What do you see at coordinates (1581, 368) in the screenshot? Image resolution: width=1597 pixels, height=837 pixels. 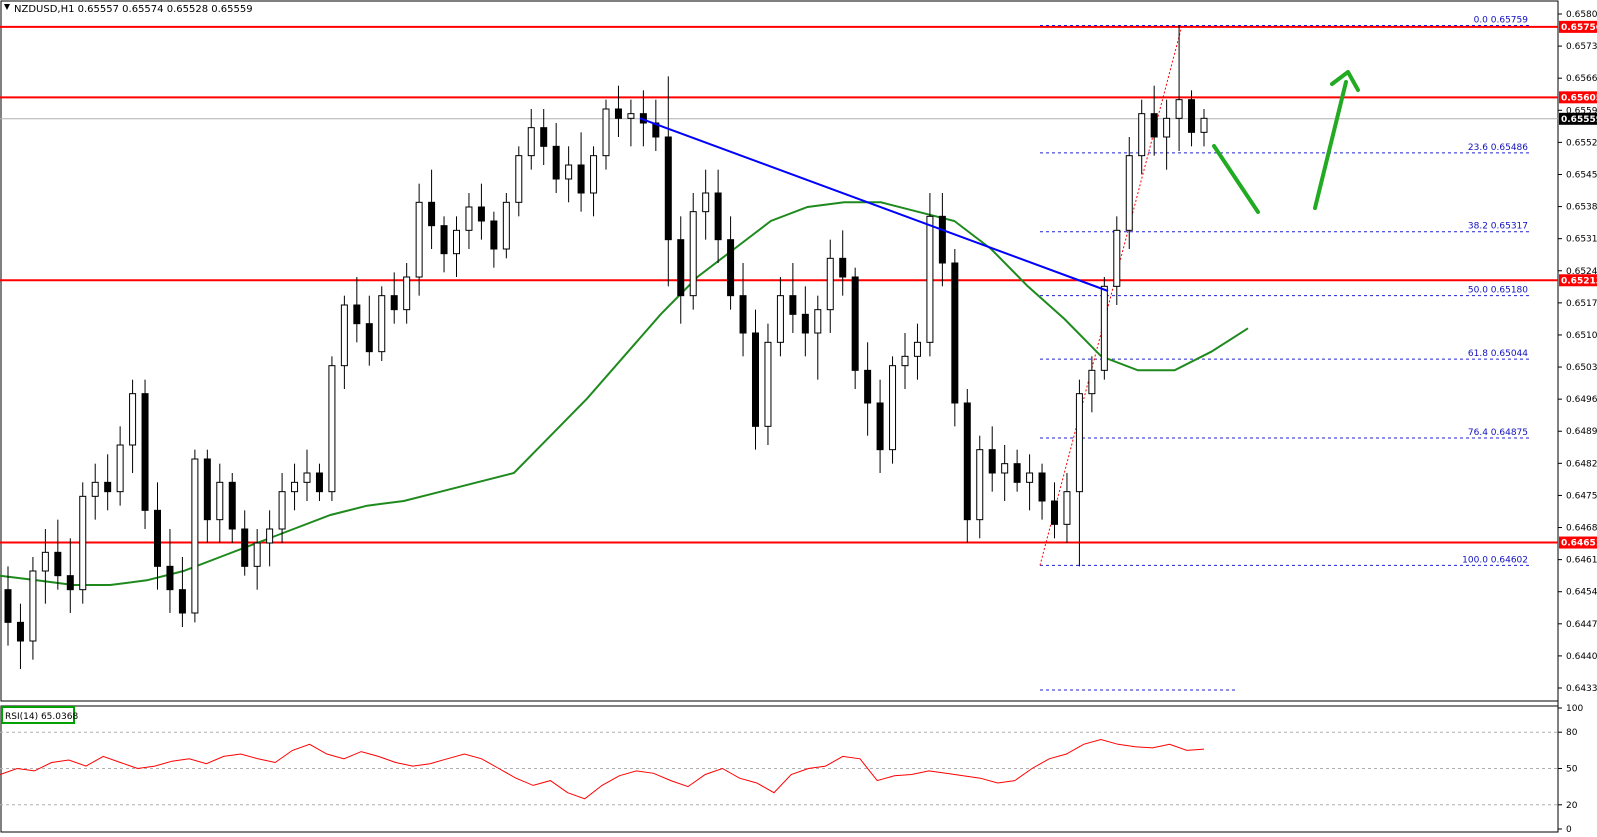 I see `y-tick-label: 0.65035` at bounding box center [1581, 368].